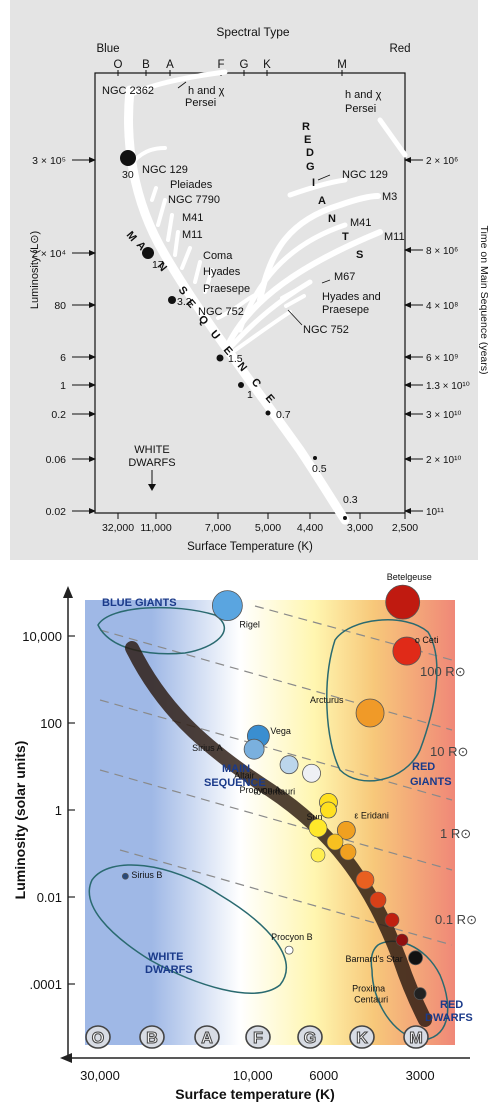 This screenshot has height=1110, width=488. I want to click on label-h-chi-persei-right-1: h and χ, so click(363, 95).